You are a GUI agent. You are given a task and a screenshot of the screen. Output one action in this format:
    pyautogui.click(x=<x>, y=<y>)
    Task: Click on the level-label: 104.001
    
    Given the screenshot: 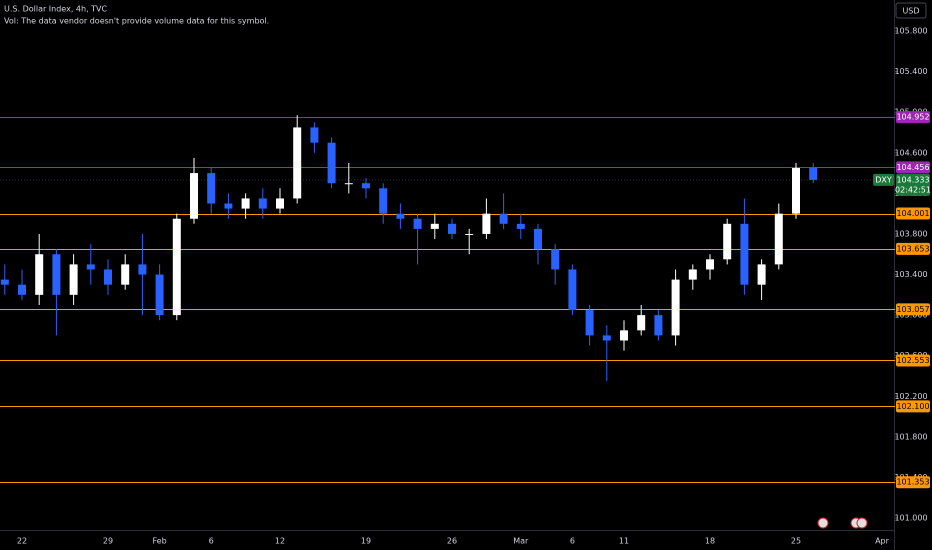 What is the action you would take?
    pyautogui.click(x=912, y=213)
    